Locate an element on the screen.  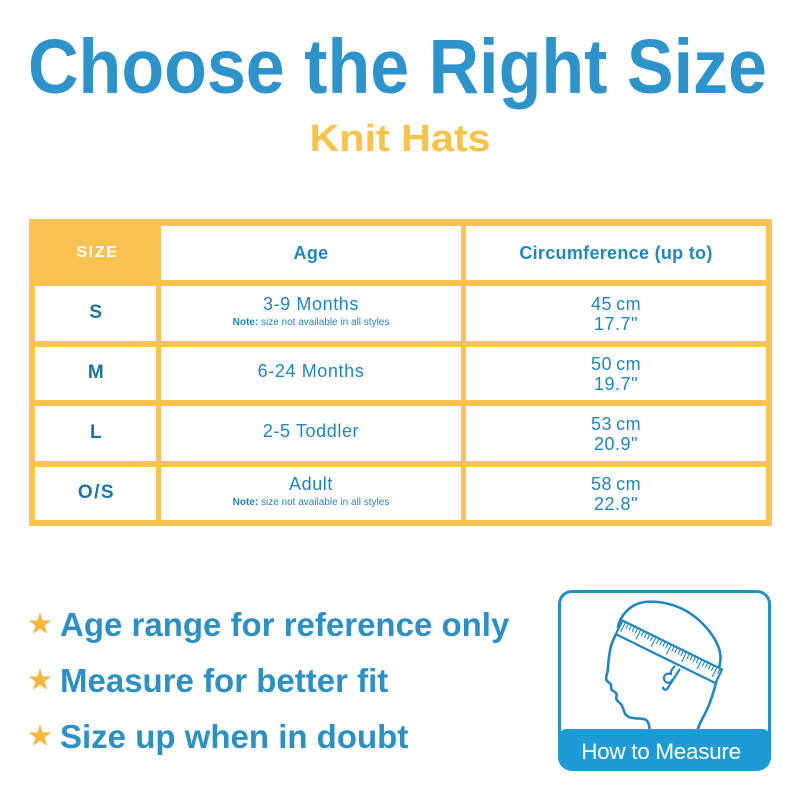
svg-text: Knit Hats is located at coordinates (400, 139).